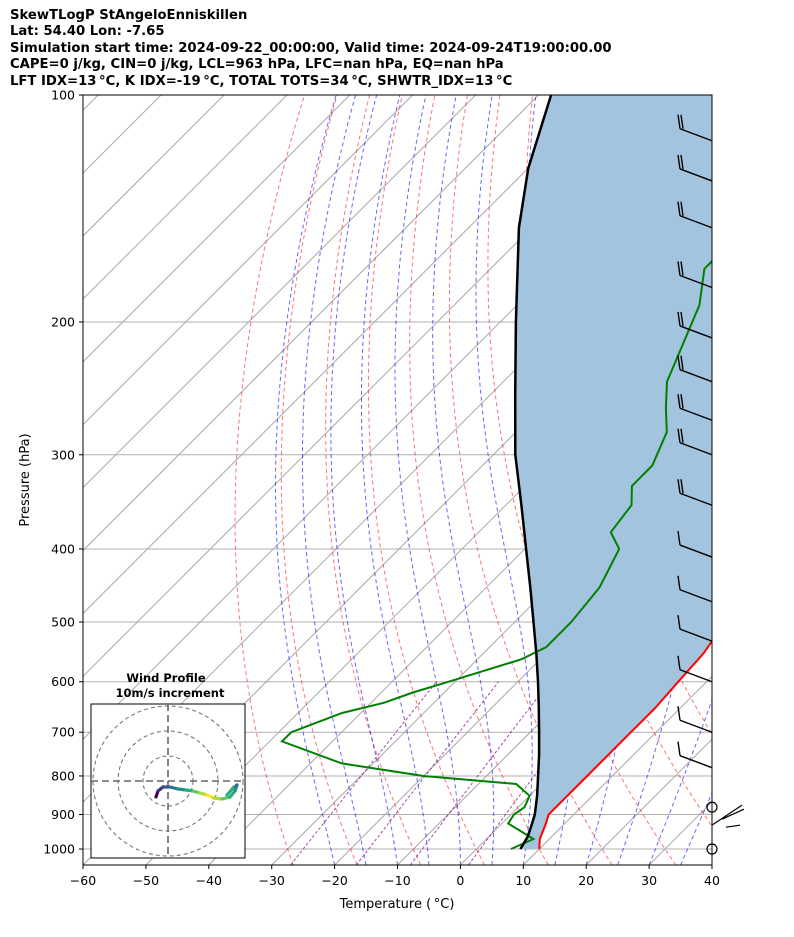  What do you see at coordinates (711, 484) in the screenshot?
I see `wind-barbs` at bounding box center [711, 484].